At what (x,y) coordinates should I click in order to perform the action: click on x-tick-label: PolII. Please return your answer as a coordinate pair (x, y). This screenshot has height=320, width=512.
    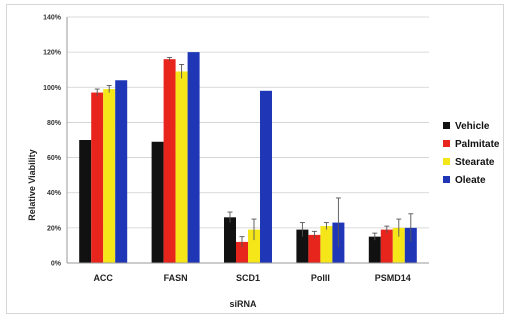
    Looking at the image, I should click on (320, 278).